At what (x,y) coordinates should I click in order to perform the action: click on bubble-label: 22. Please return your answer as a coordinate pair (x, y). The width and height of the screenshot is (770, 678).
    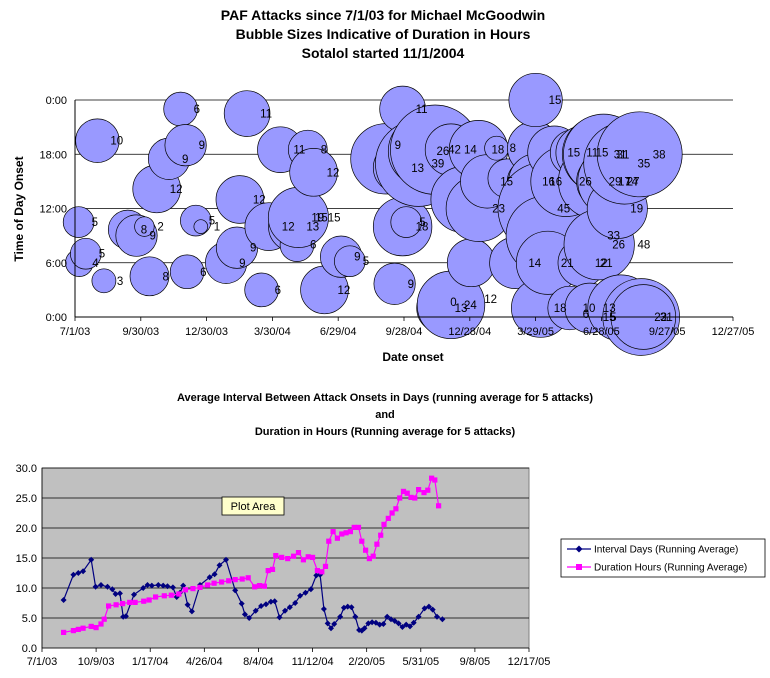
    Looking at the image, I should click on (660, 318).